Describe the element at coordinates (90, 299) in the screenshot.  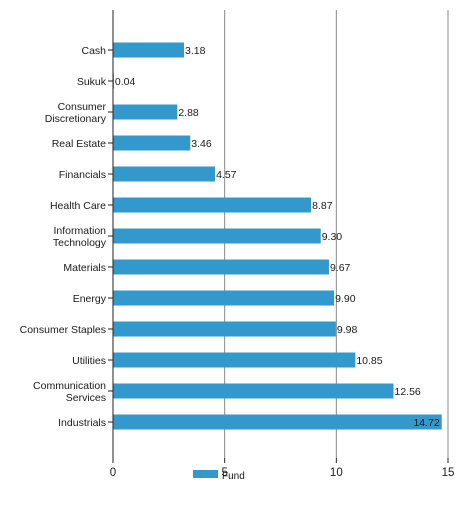
I see `category-label: Energy` at that location.